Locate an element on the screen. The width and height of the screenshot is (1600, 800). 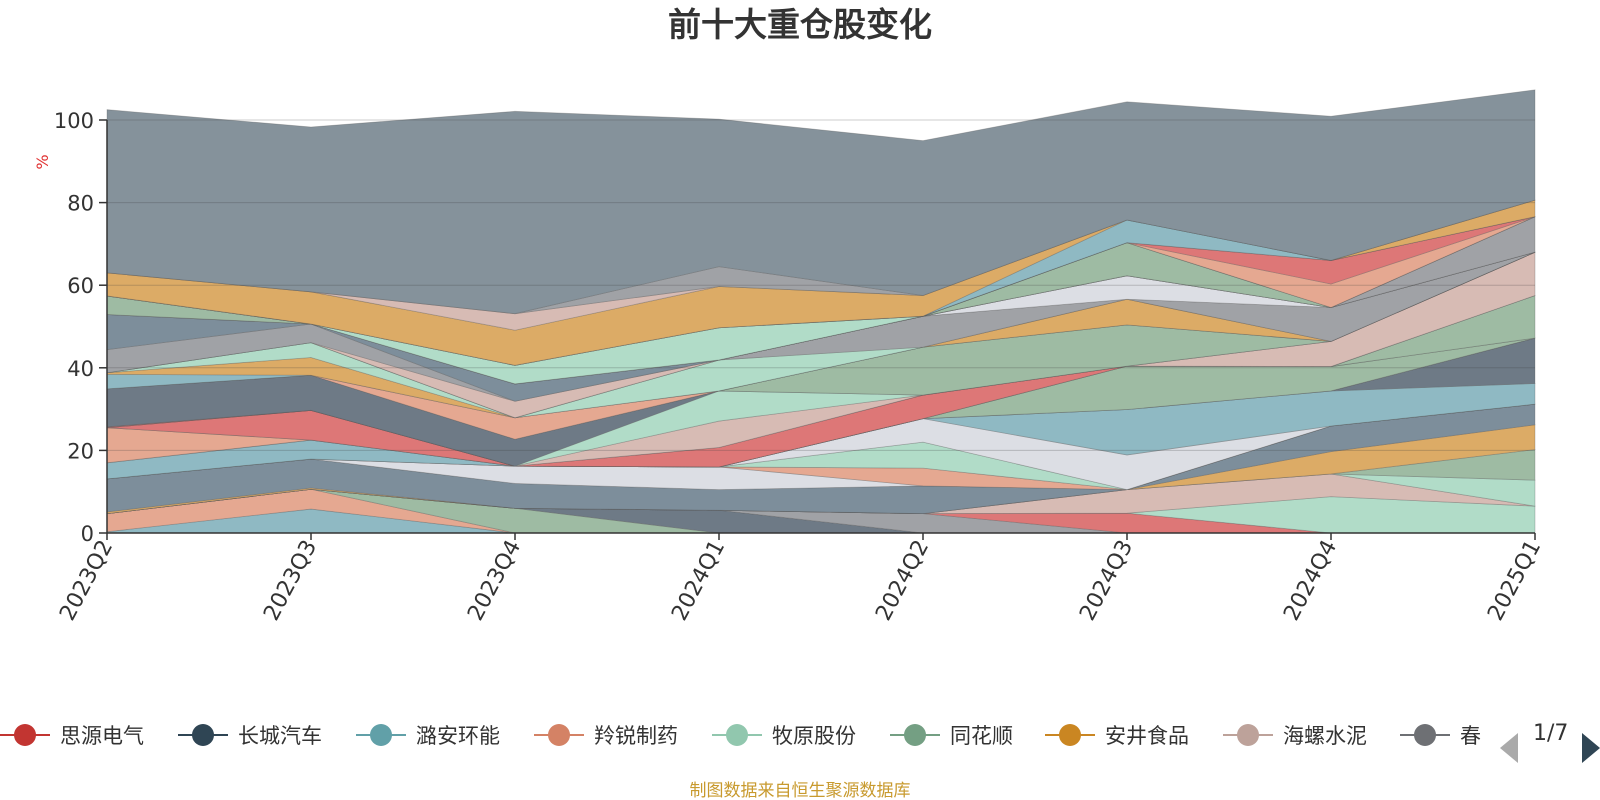
legend-item: 羚锐制药 is located at coordinates (606, 736).